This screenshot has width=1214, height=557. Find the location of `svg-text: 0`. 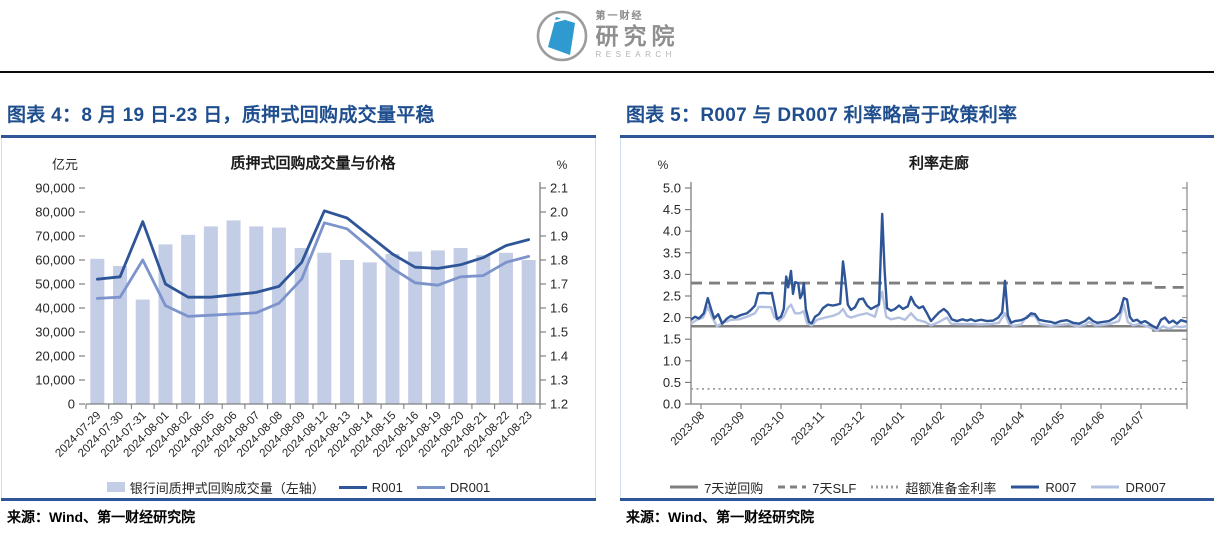

svg-text: 0 is located at coordinates (71, 404).